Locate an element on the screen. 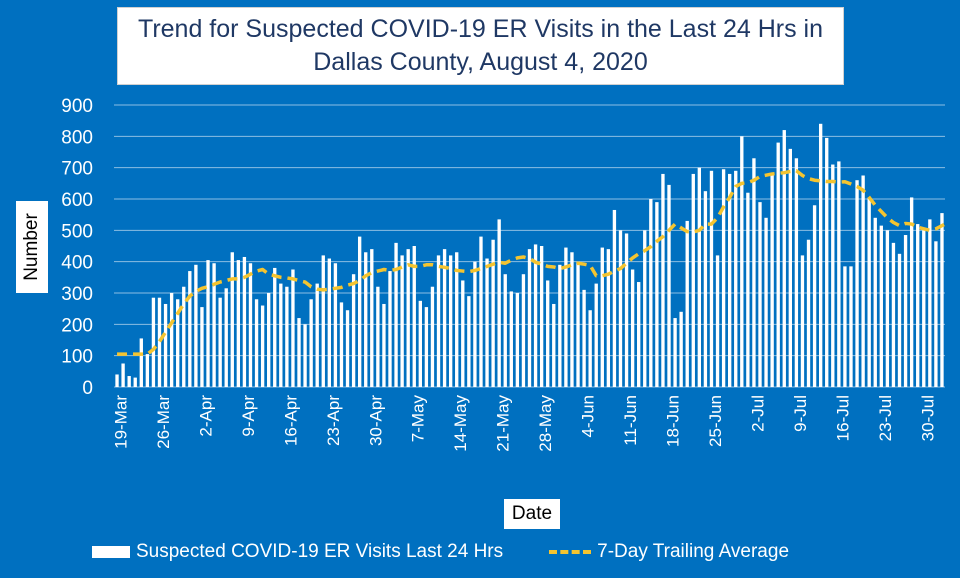 This screenshot has width=960, height=578. x-tick-label: 14-May is located at coordinates (460, 423).